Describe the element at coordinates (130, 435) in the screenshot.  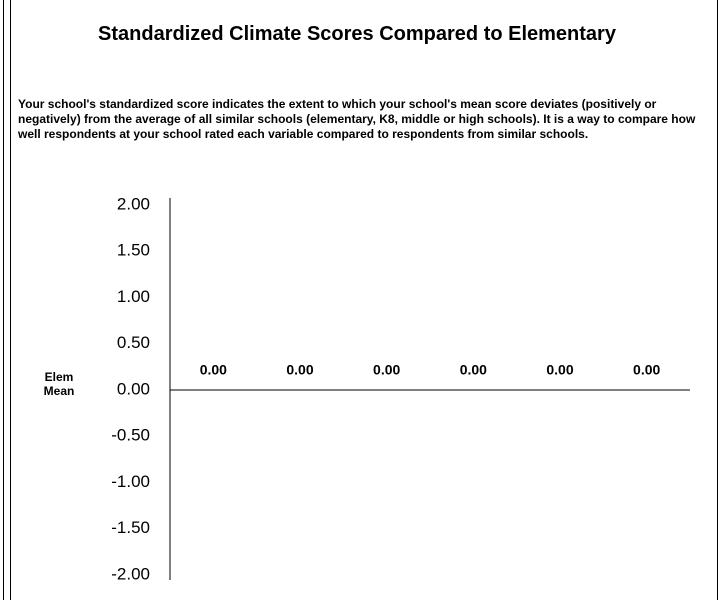
I see `y-tick-label: -0.50` at that location.